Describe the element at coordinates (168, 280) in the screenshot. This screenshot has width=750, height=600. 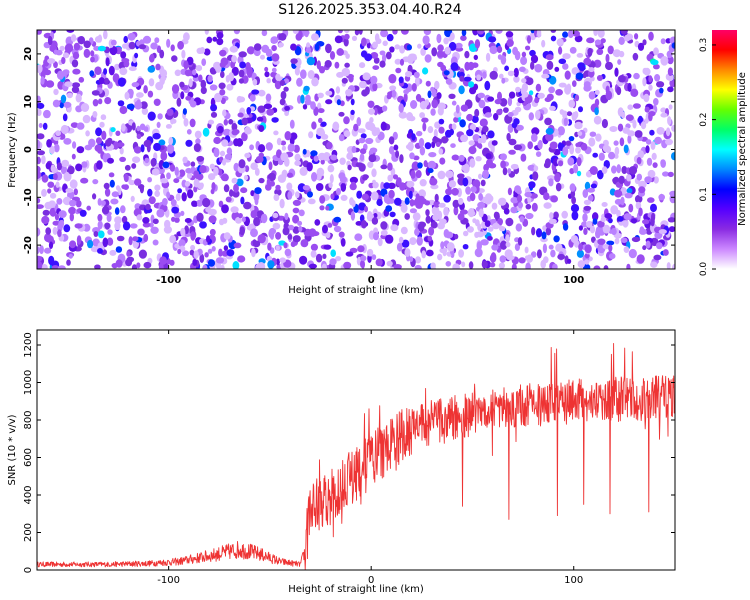
I see `heatmap-x-tick-label: -100` at that location.